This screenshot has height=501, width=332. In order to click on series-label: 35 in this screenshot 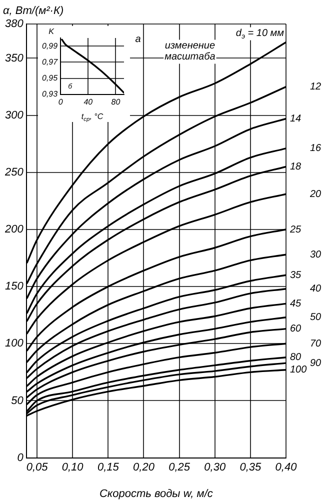, I will do `click(296, 275)`.